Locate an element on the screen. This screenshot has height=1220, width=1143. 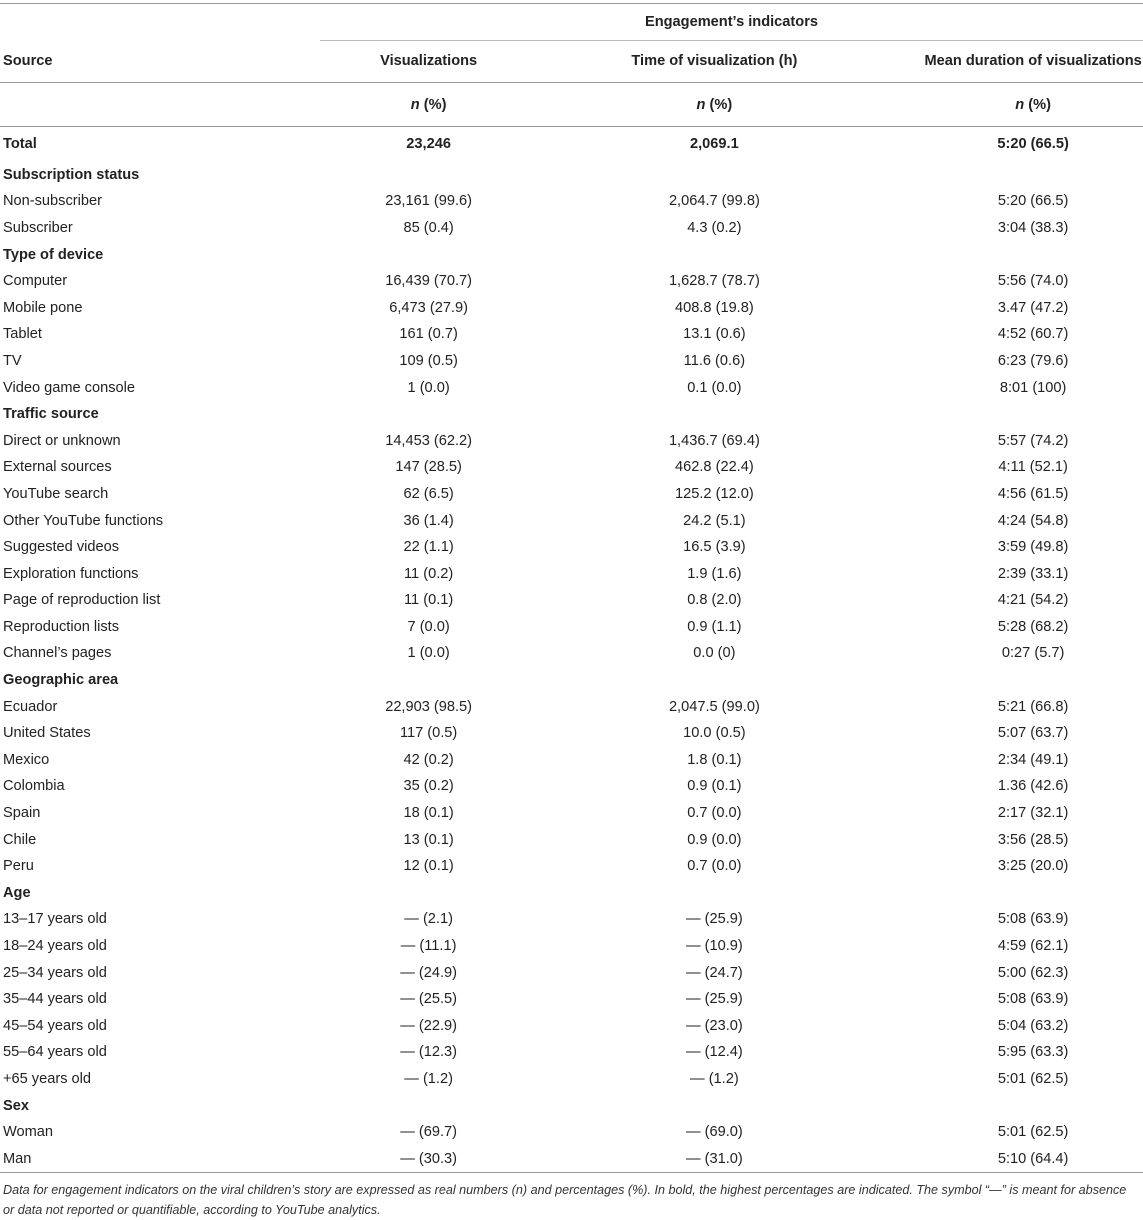
cell: — (31.0) is located at coordinates (714, 1158).